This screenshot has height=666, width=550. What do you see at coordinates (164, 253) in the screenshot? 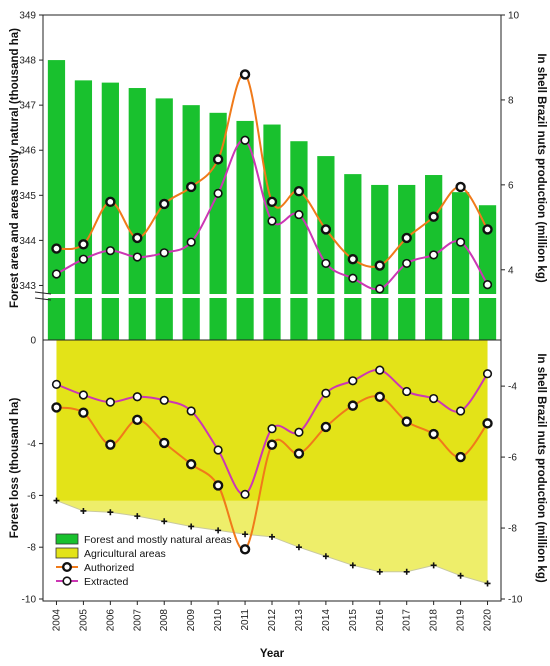
I see `top-extracted-point-2008` at bounding box center [164, 253].